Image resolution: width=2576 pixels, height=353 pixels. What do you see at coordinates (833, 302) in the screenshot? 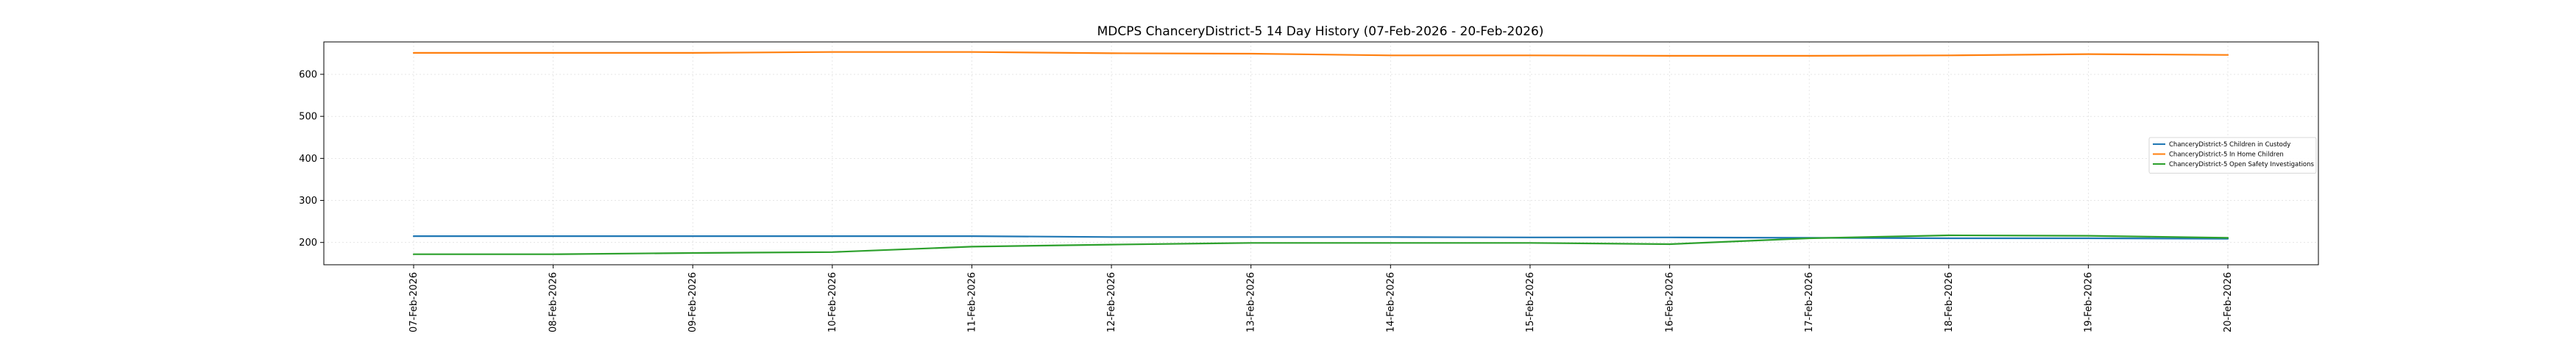
I see `x-tick-label: 10-Feb-2026` at bounding box center [833, 302].